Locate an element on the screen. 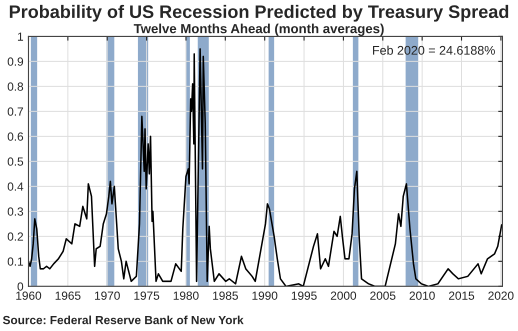 The width and height of the screenshot is (518, 331). x-tick-label: 2005 is located at coordinates (383, 295).